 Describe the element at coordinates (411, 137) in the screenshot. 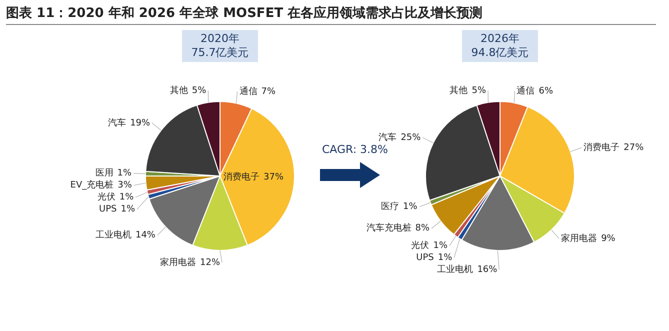

I see `data-label: 25%` at that location.